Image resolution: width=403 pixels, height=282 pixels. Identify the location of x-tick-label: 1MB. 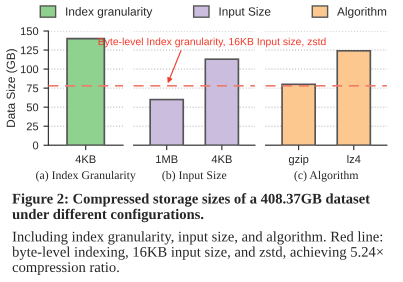
(167, 159).